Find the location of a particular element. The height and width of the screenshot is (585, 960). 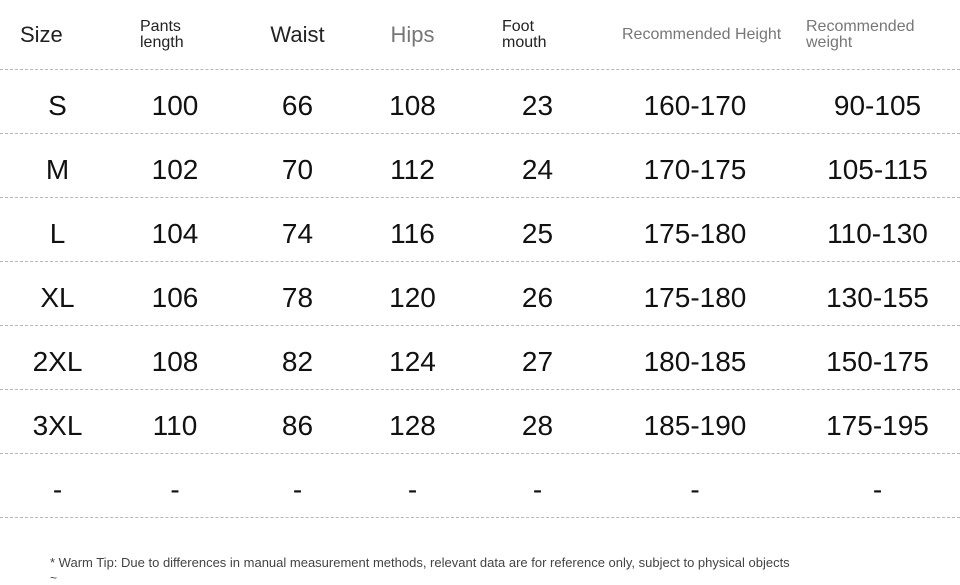

cell-pants-length: 100 is located at coordinates (175, 105).